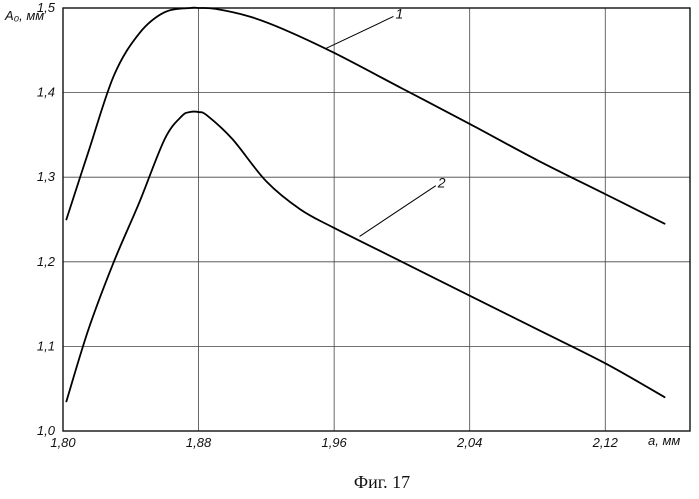  Describe the element at coordinates (441, 183) in the screenshot. I see `curve-label: 2` at that location.